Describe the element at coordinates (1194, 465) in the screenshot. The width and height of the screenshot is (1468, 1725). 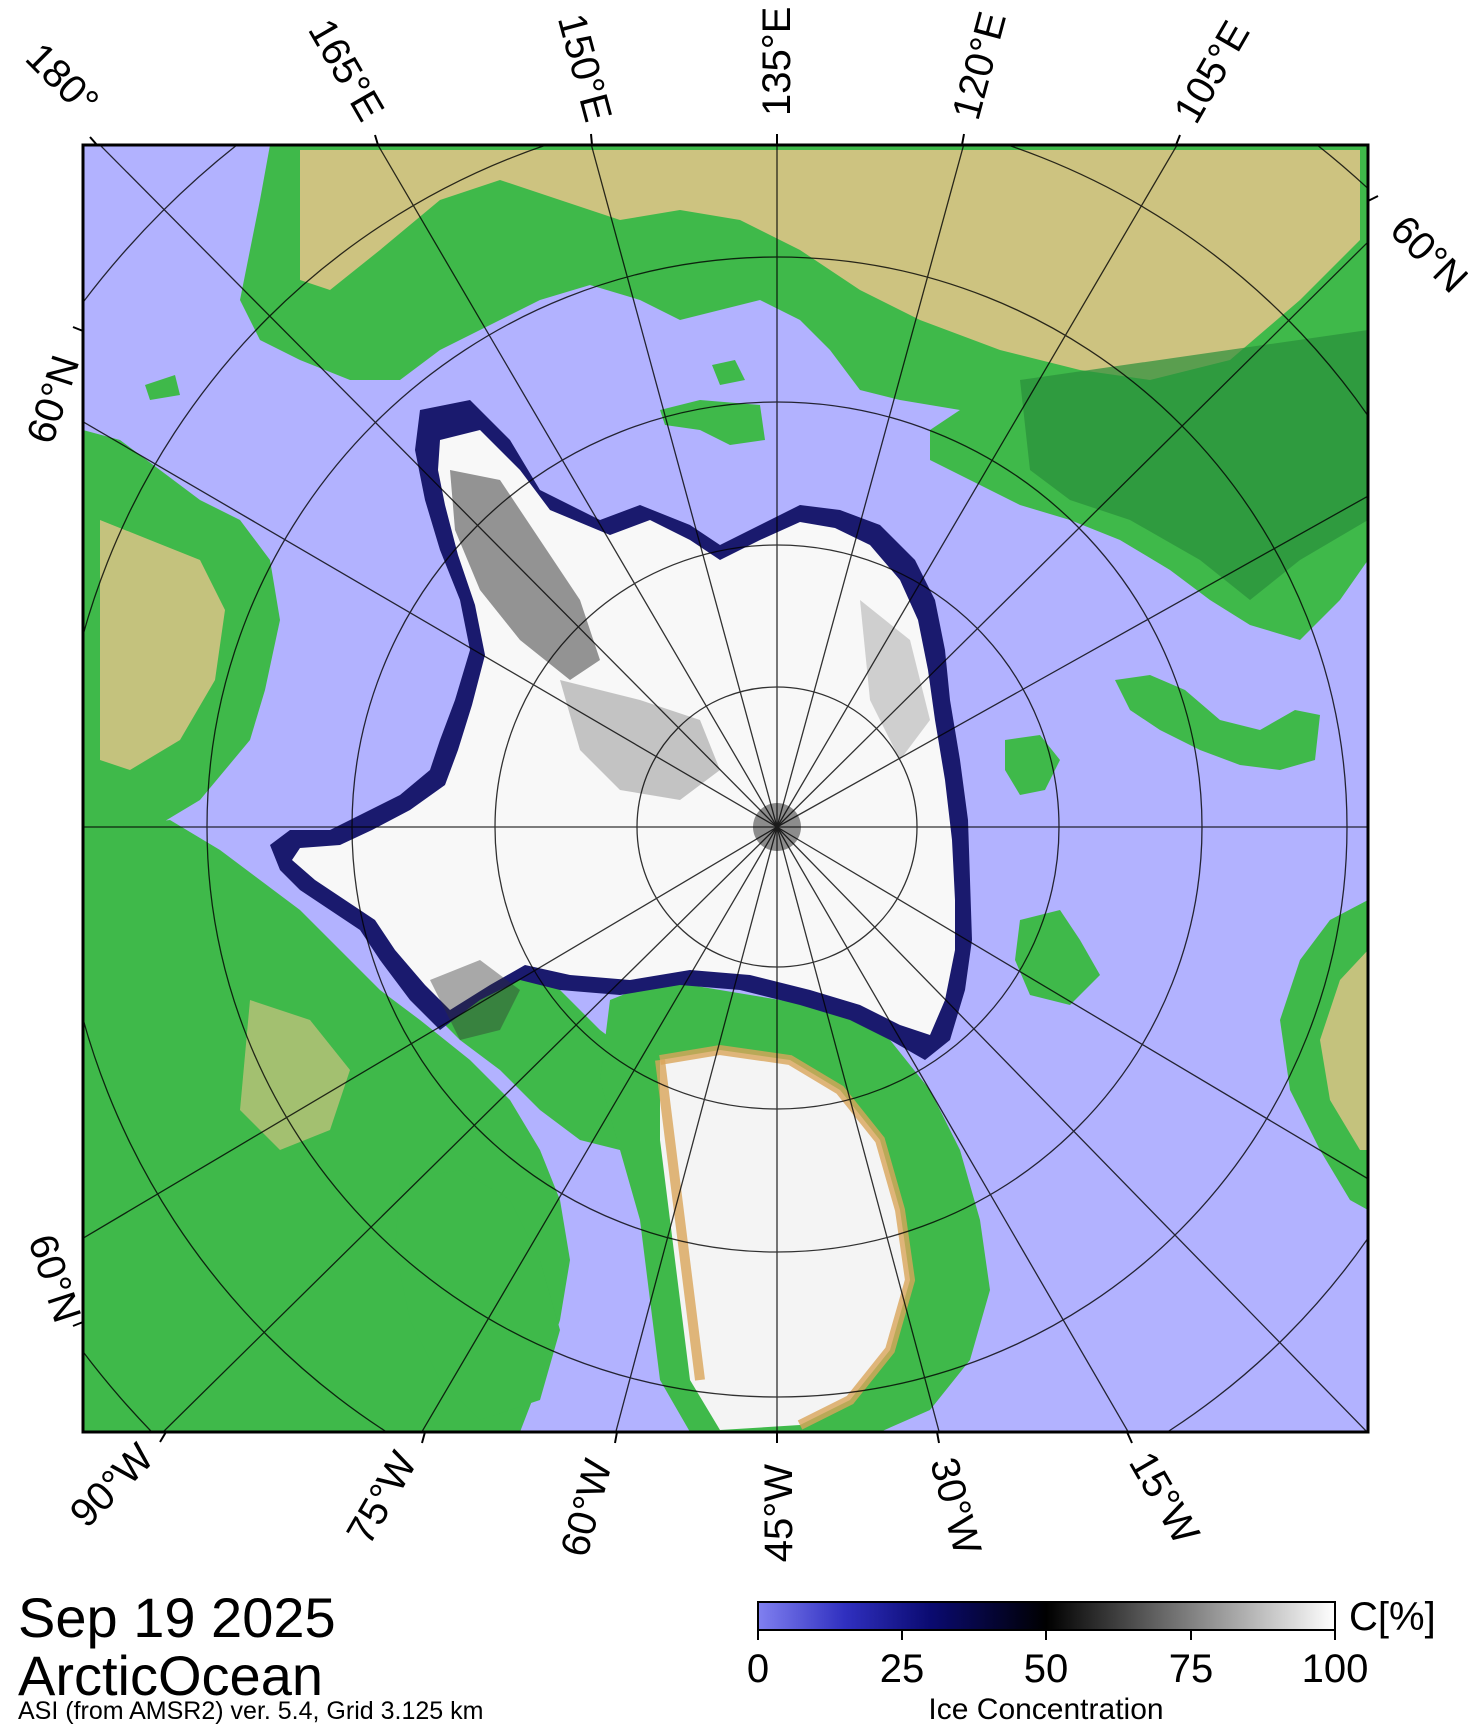
I see `land-siberia-lowland` at that location.